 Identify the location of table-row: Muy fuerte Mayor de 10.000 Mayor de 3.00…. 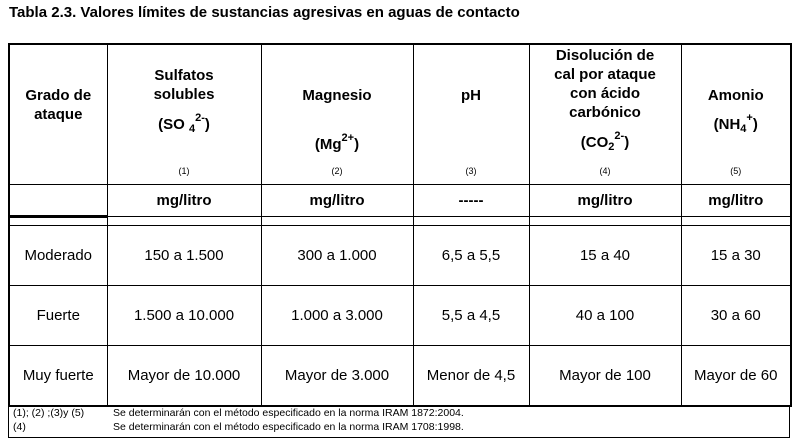
(400, 376).